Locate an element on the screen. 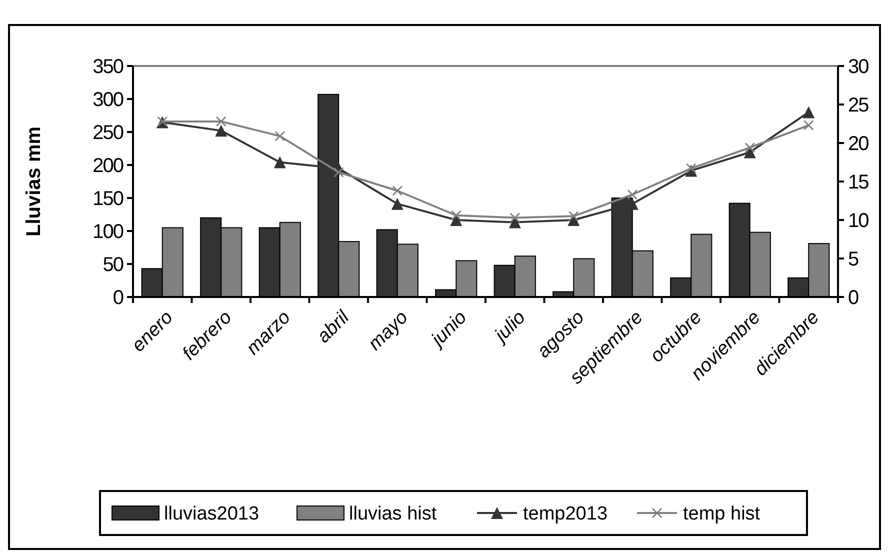 This screenshot has width=889, height=552. y-tick-label: 250 is located at coordinates (108, 133).